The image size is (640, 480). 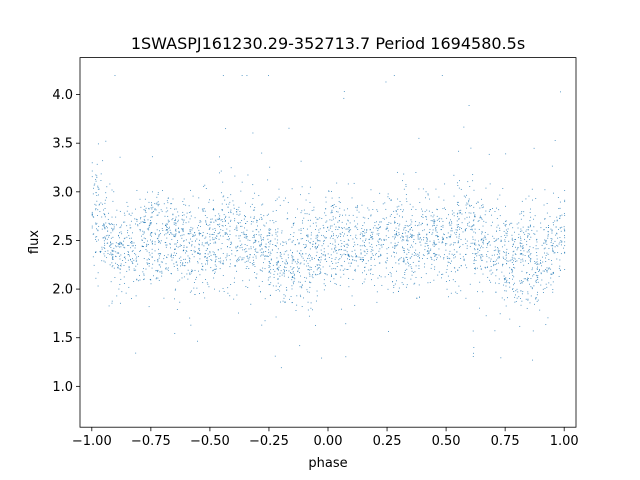 I want to click on x-tick-label: 0.50, so click(x=446, y=441).